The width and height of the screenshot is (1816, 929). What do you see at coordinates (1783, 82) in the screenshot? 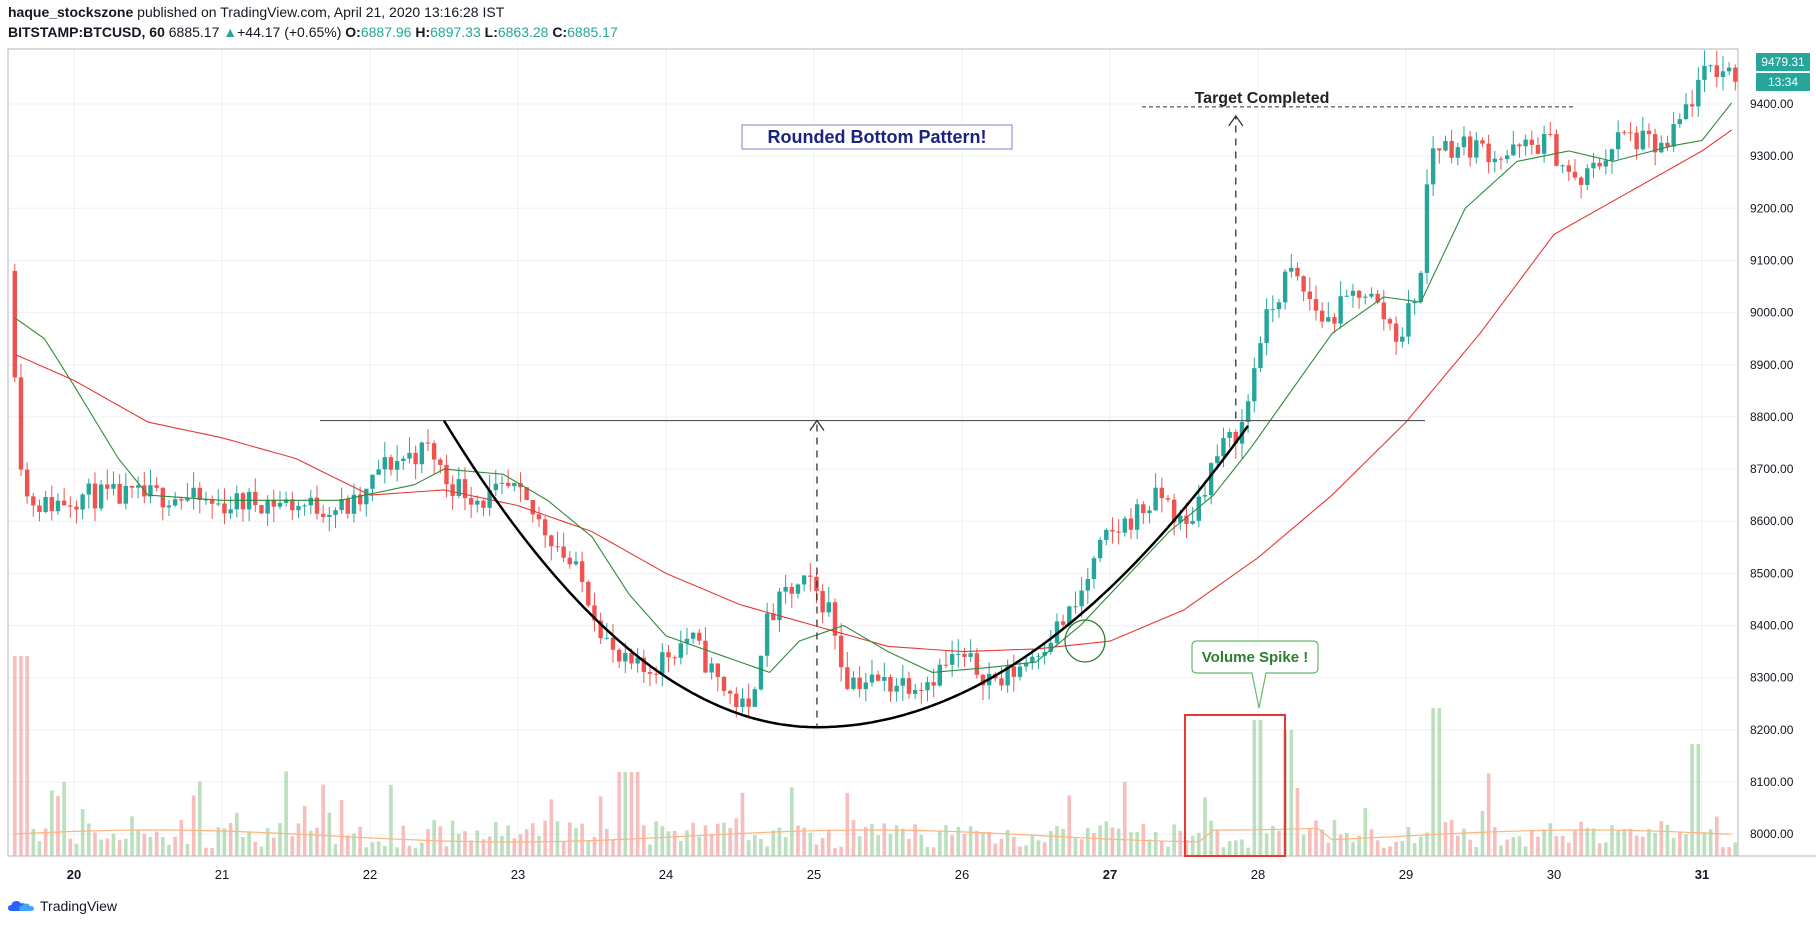
I see `countdown-badge-text: 13:34` at bounding box center [1783, 82].